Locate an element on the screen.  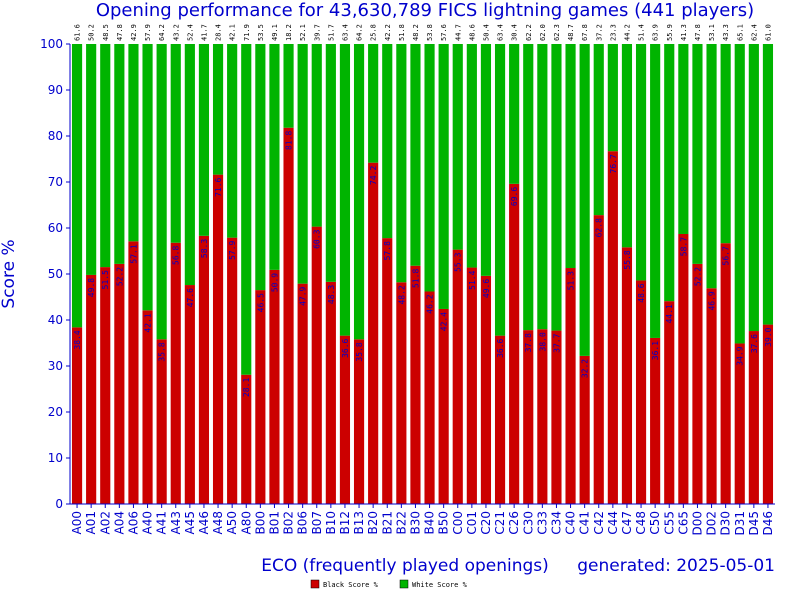
x-tick-label: D31 is located at coordinates (740, 523).